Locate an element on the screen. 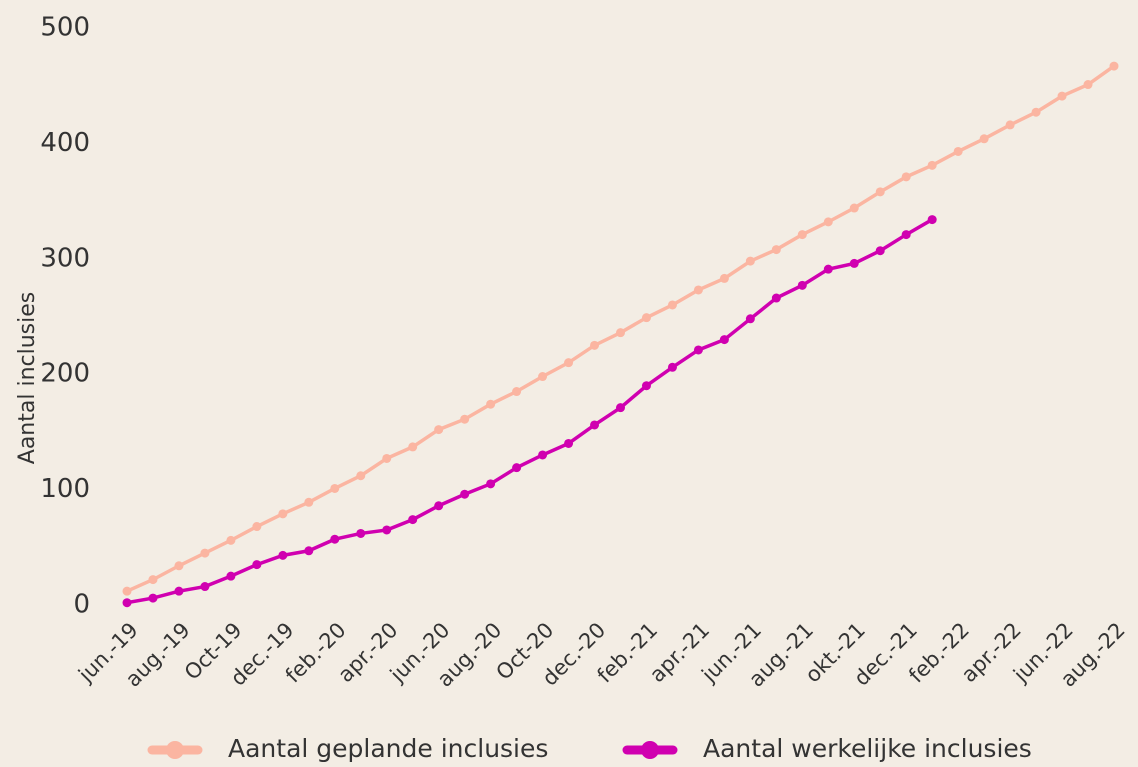 The height and width of the screenshot is (767, 1138). legend-item: Aantal werkelijke inclusies is located at coordinates (827, 748).